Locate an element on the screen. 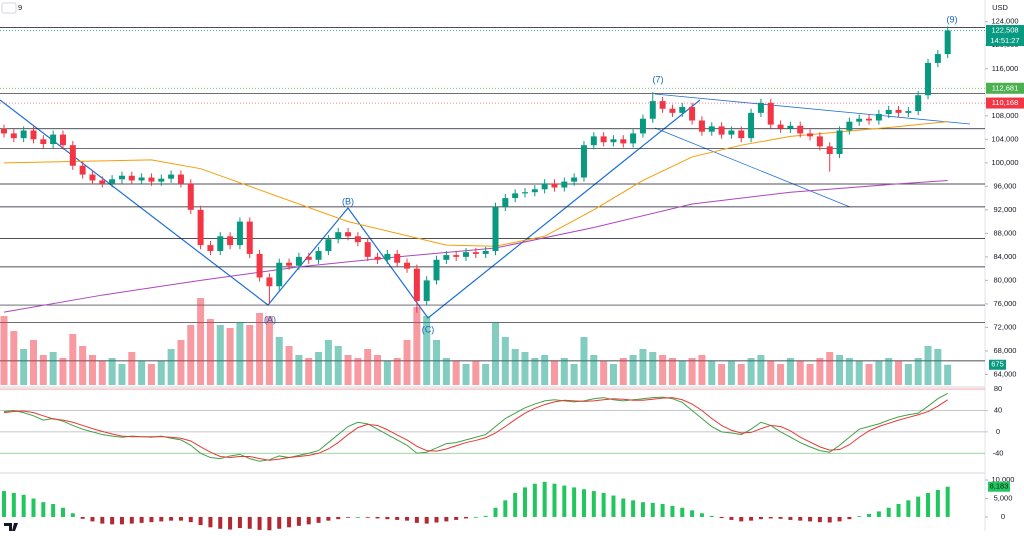  menu-button is located at coordinates (9, 8).